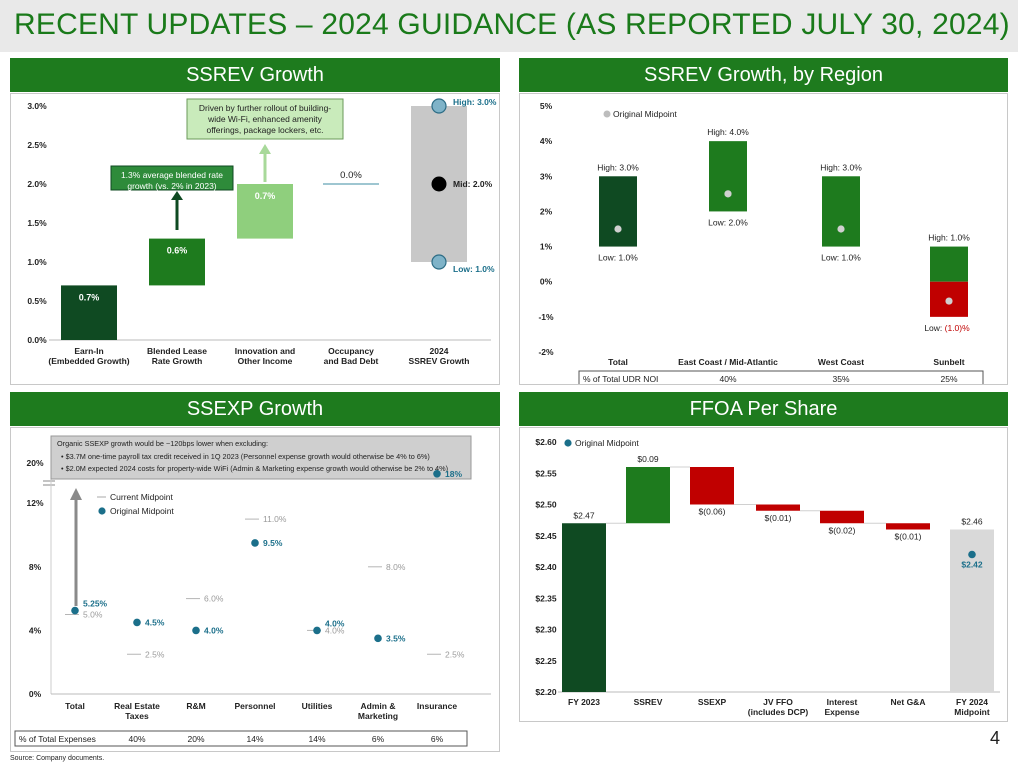  I want to click on y-tick-label: 0%, so click(35, 694).